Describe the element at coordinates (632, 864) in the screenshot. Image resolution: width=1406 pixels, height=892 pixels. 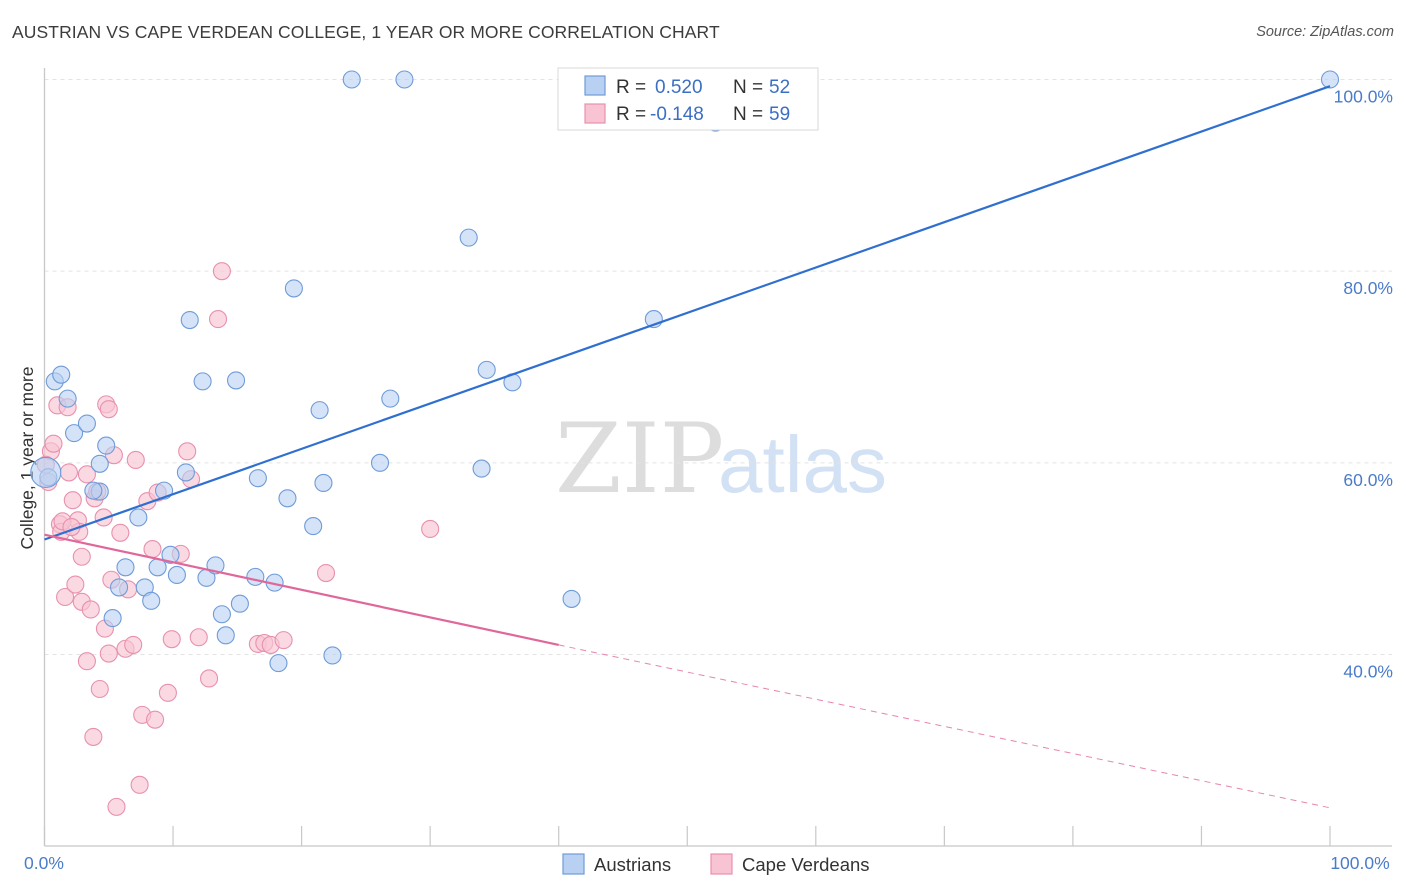
I see `series-legend-label-austrians: Austrians` at that location.